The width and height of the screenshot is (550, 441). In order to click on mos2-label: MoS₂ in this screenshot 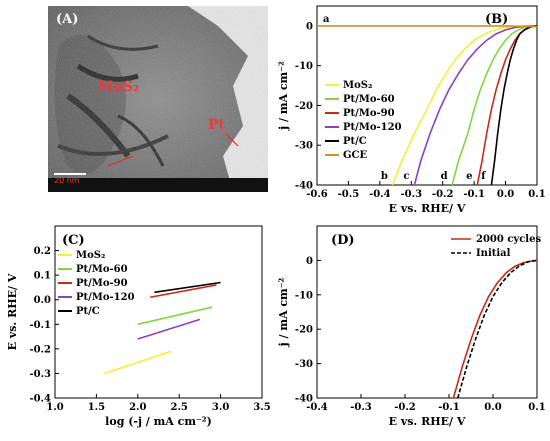, I will do `click(119, 87)`.